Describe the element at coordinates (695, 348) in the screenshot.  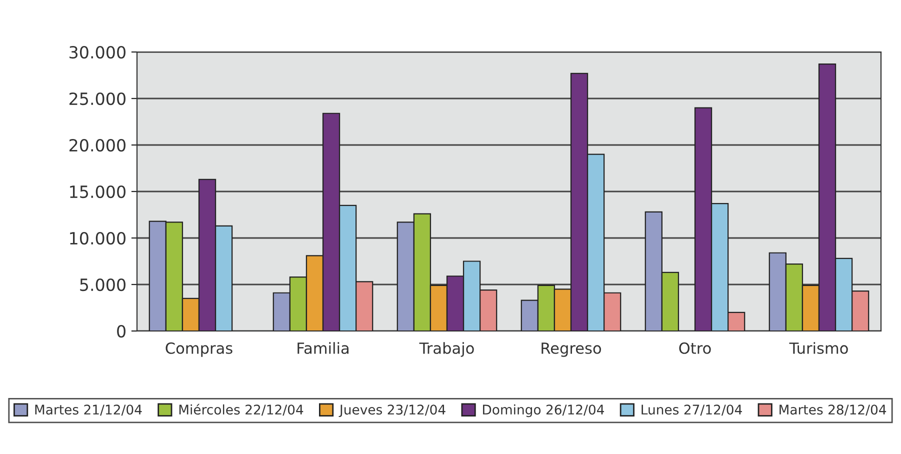
I see `x-tick-label: Otro` at that location.